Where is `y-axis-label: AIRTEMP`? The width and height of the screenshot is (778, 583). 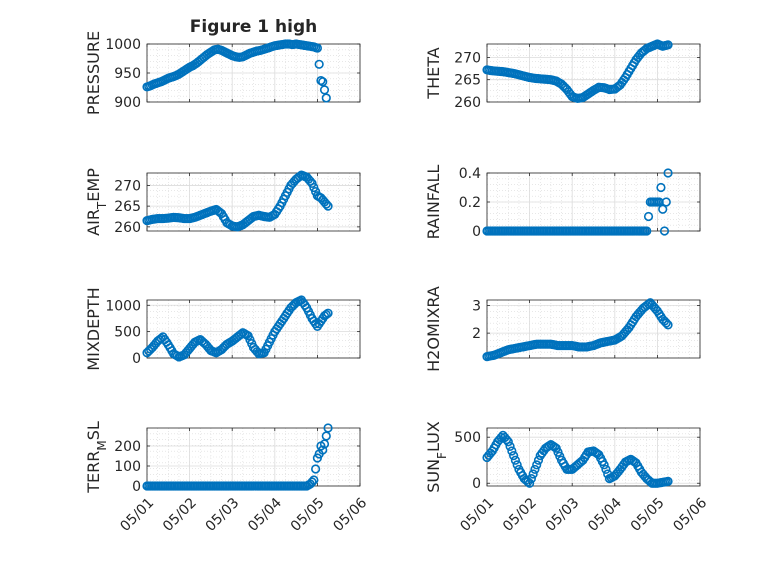 y-axis-label: AIRTEMP is located at coordinates (96, 202).